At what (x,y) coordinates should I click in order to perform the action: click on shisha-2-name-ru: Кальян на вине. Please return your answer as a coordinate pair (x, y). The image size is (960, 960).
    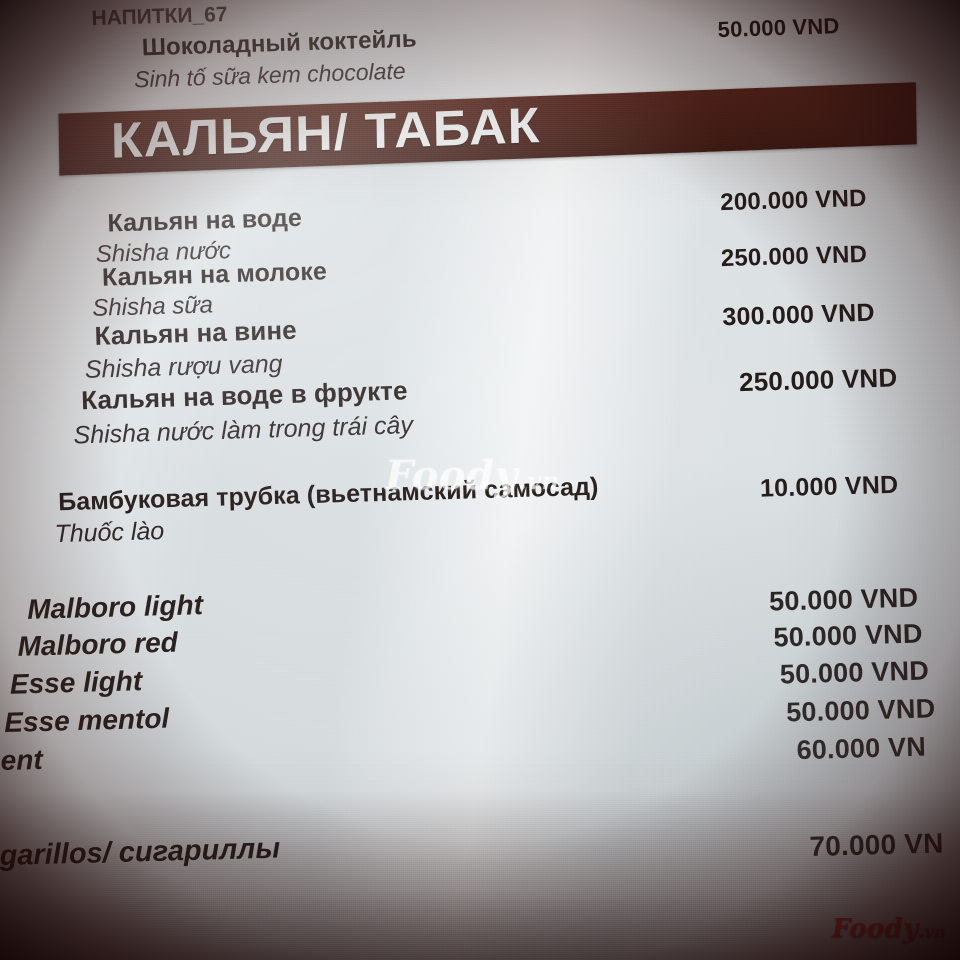
    Looking at the image, I should click on (196, 332).